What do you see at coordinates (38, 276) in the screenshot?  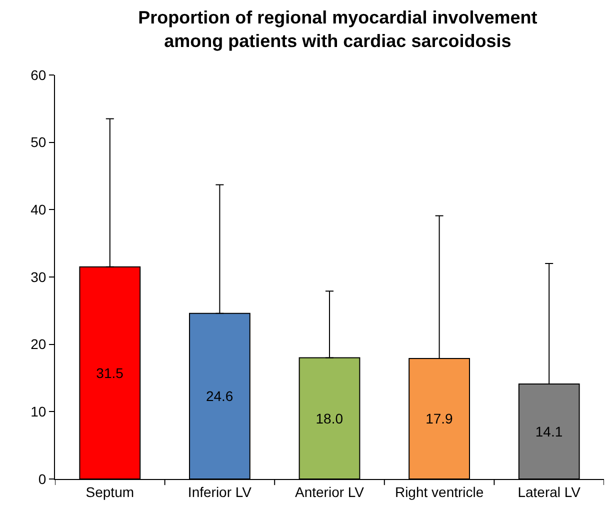 I see `y-tick-label: 30` at bounding box center [38, 276].